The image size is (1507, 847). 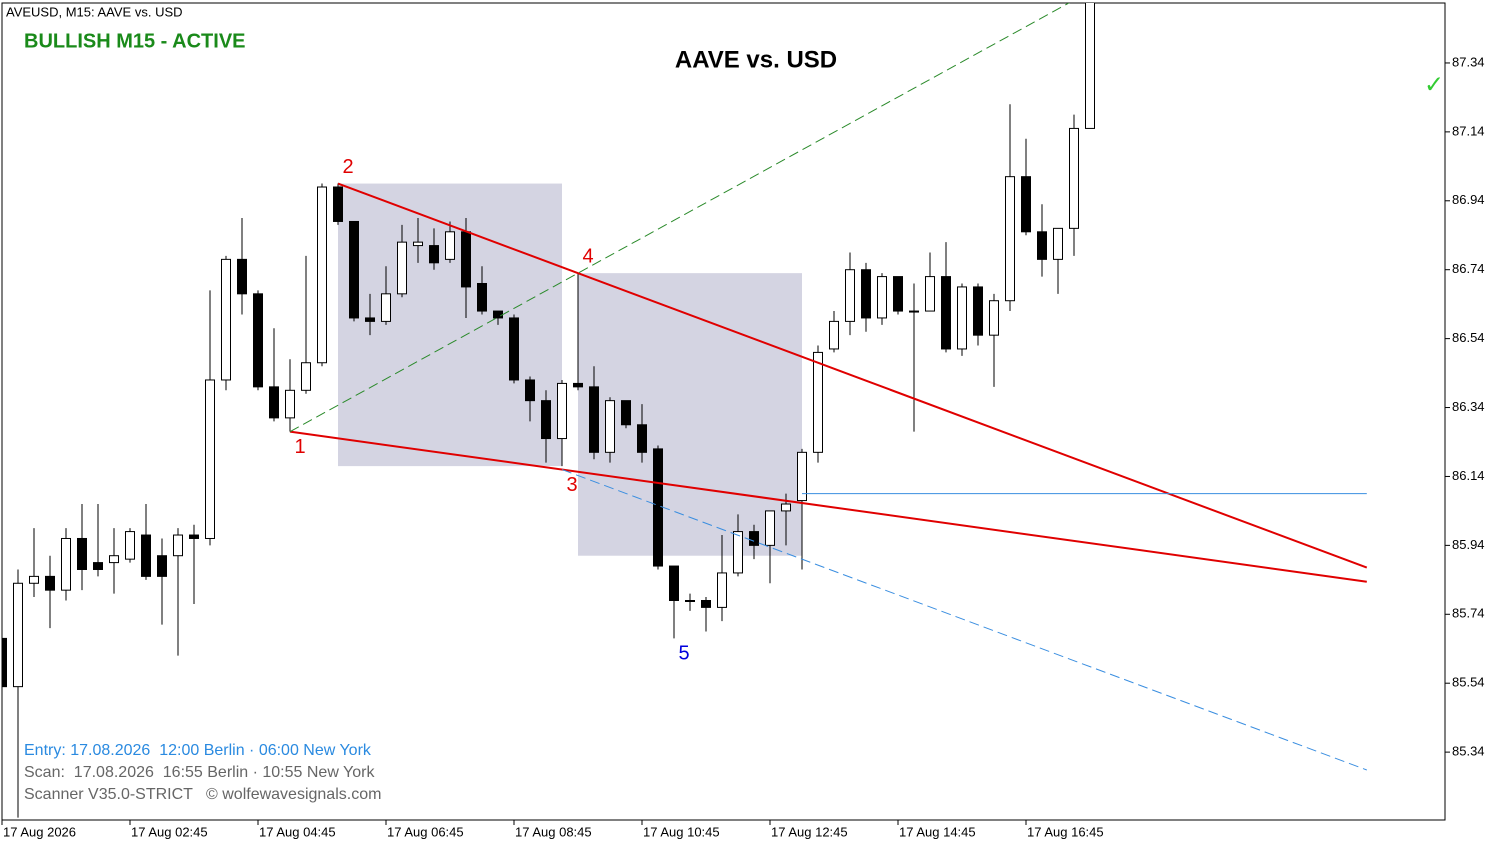 What do you see at coordinates (297, 831) in the screenshot?
I see `x-tick-label: 17 Aug 04:45` at bounding box center [297, 831].